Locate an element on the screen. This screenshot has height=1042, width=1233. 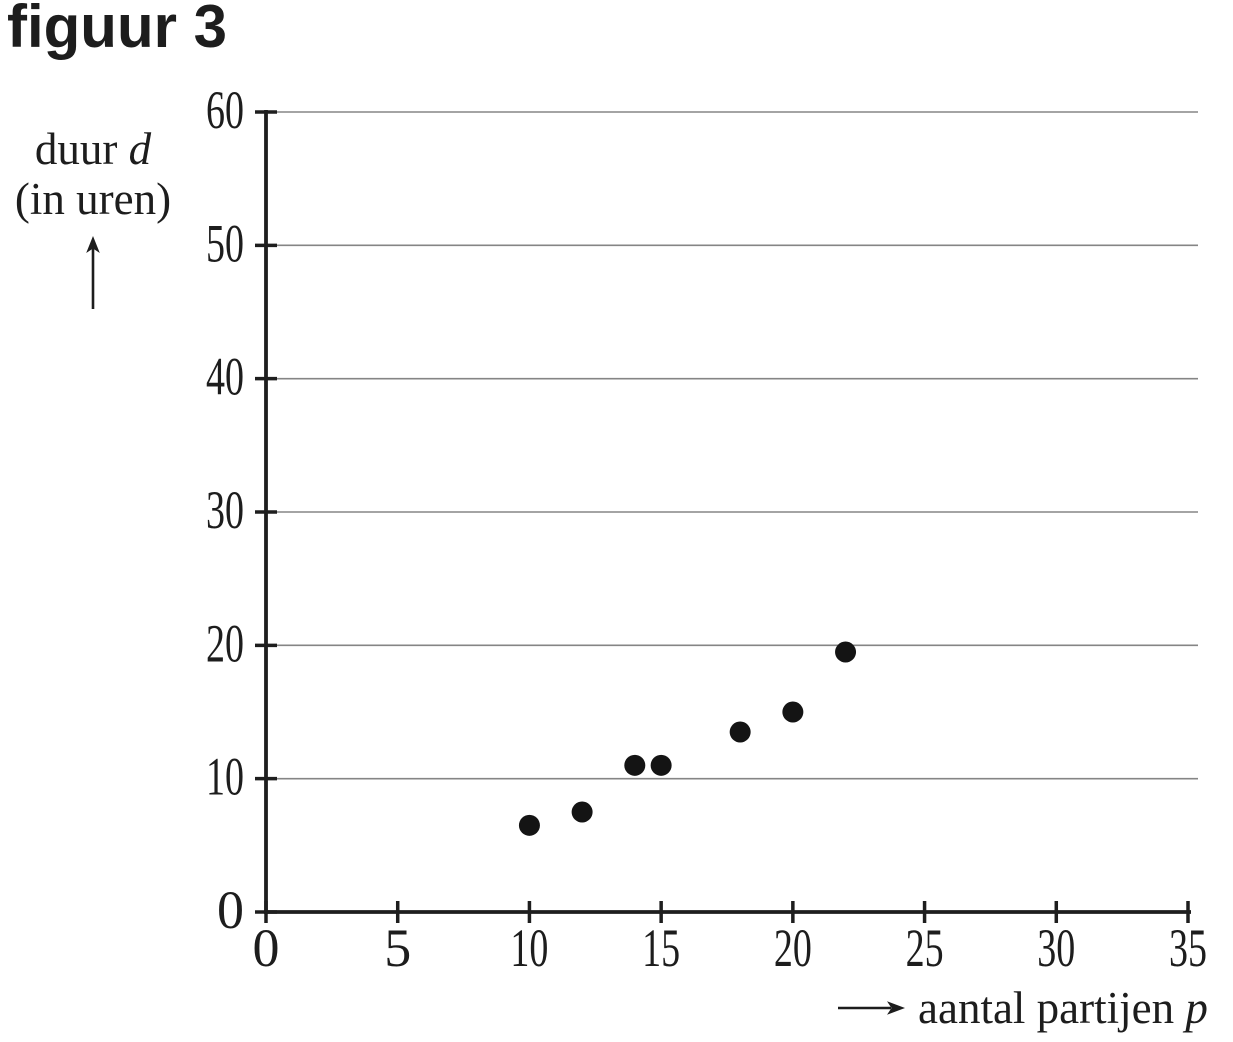
x-axis-variable: p is located at coordinates (1196, 1008).